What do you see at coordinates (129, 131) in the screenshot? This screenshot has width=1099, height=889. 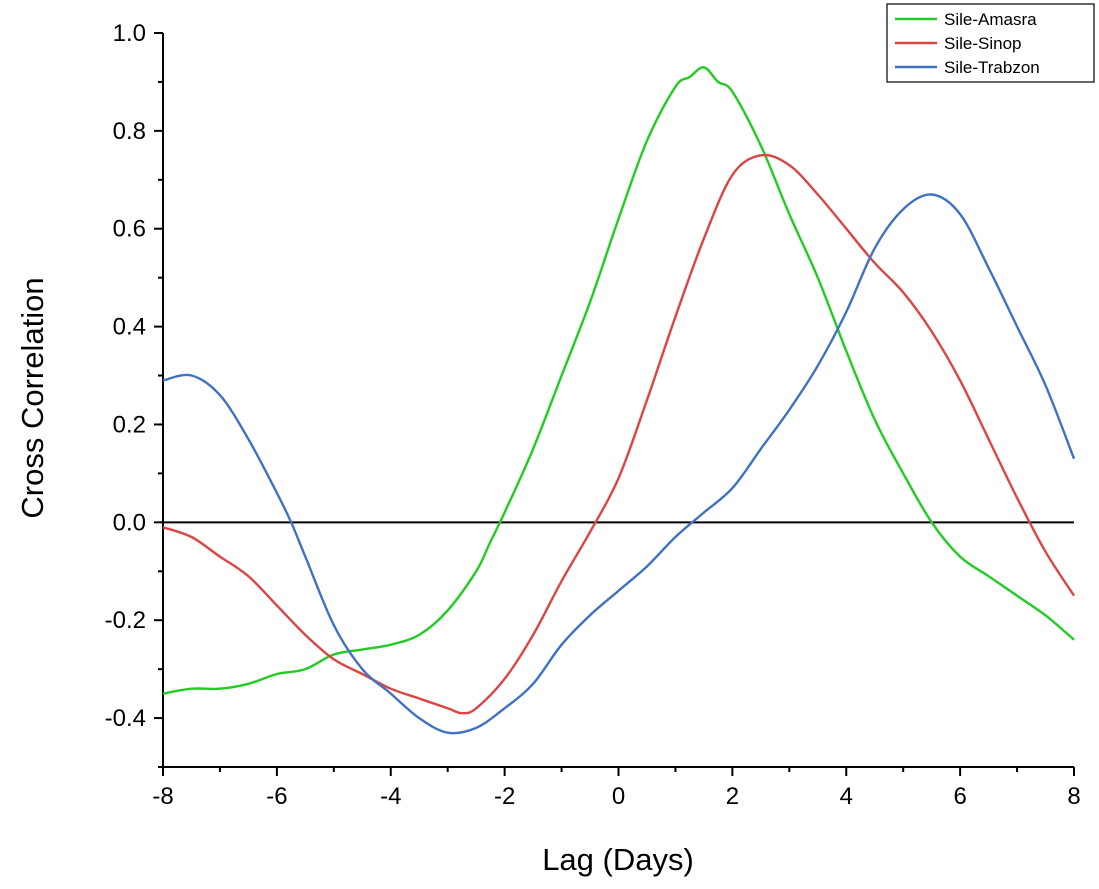 I see `y-tick-label: 0.8` at bounding box center [129, 131].